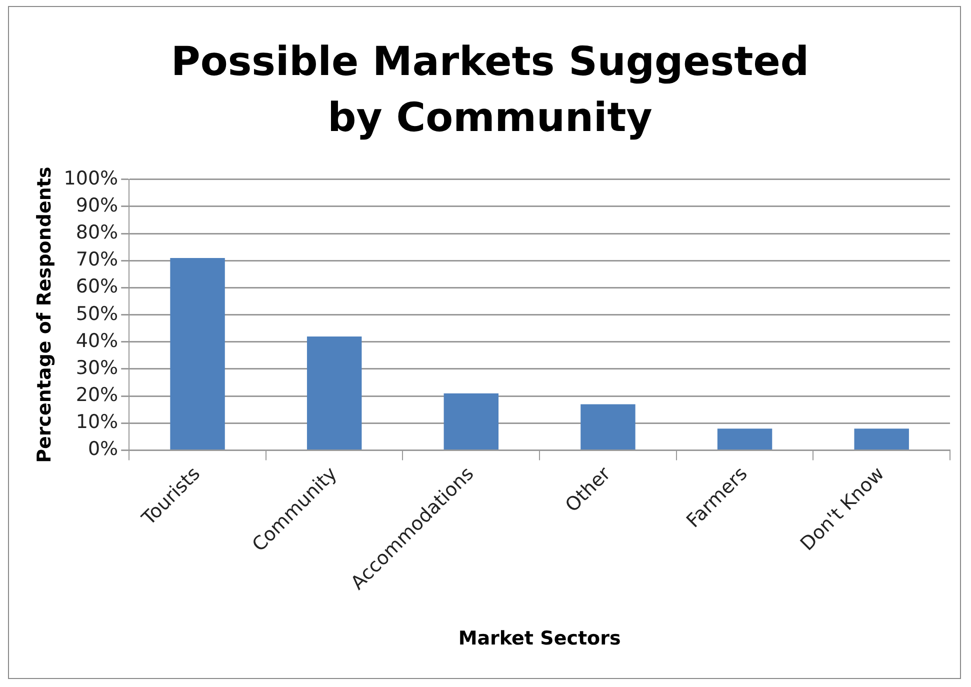  I want to click on y-tick-label: 100%, so click(91, 178).